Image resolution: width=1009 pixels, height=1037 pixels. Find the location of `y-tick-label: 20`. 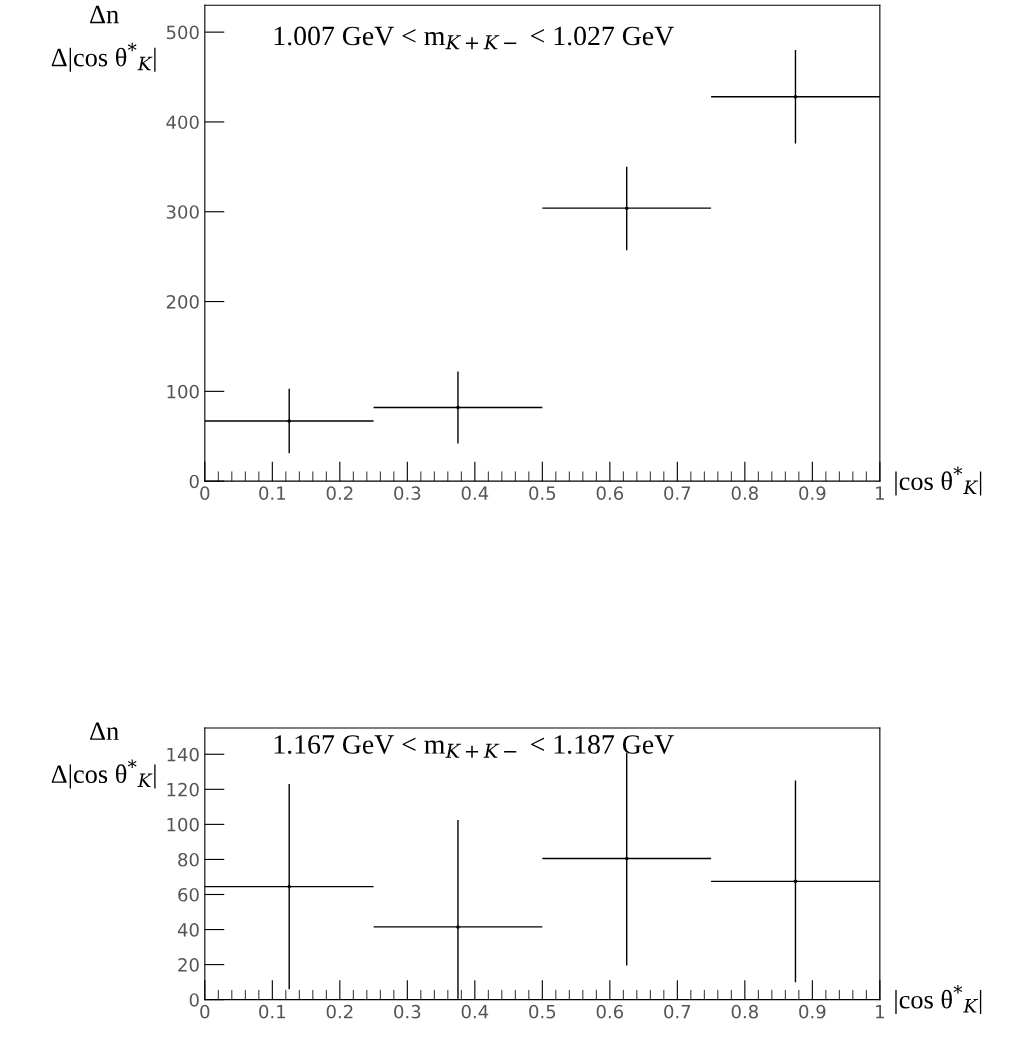

y-tick-label: 20 is located at coordinates (188, 965).